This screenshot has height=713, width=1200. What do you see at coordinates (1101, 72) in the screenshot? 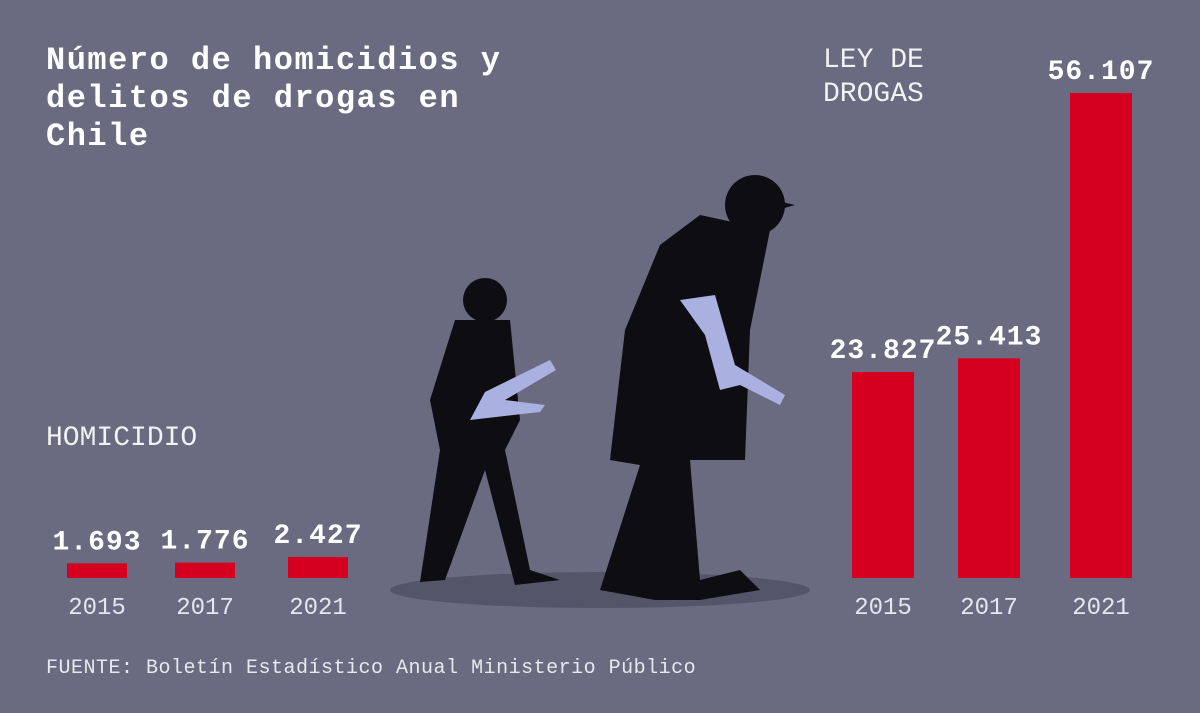
I see `value-label: 56.107` at bounding box center [1101, 72].